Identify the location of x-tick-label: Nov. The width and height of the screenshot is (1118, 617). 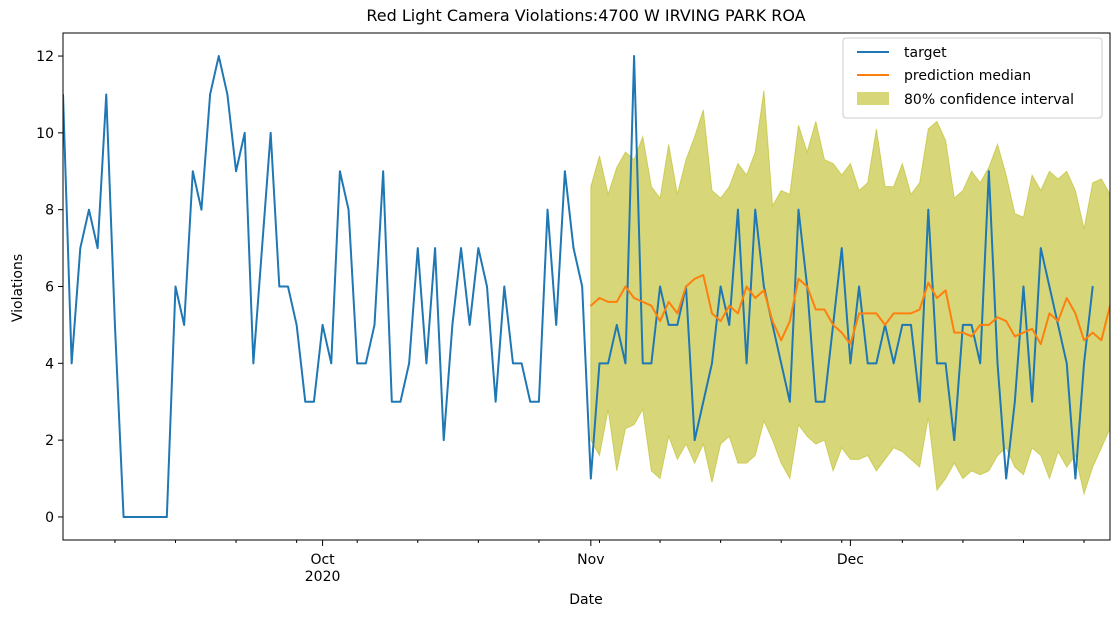
(590, 560).